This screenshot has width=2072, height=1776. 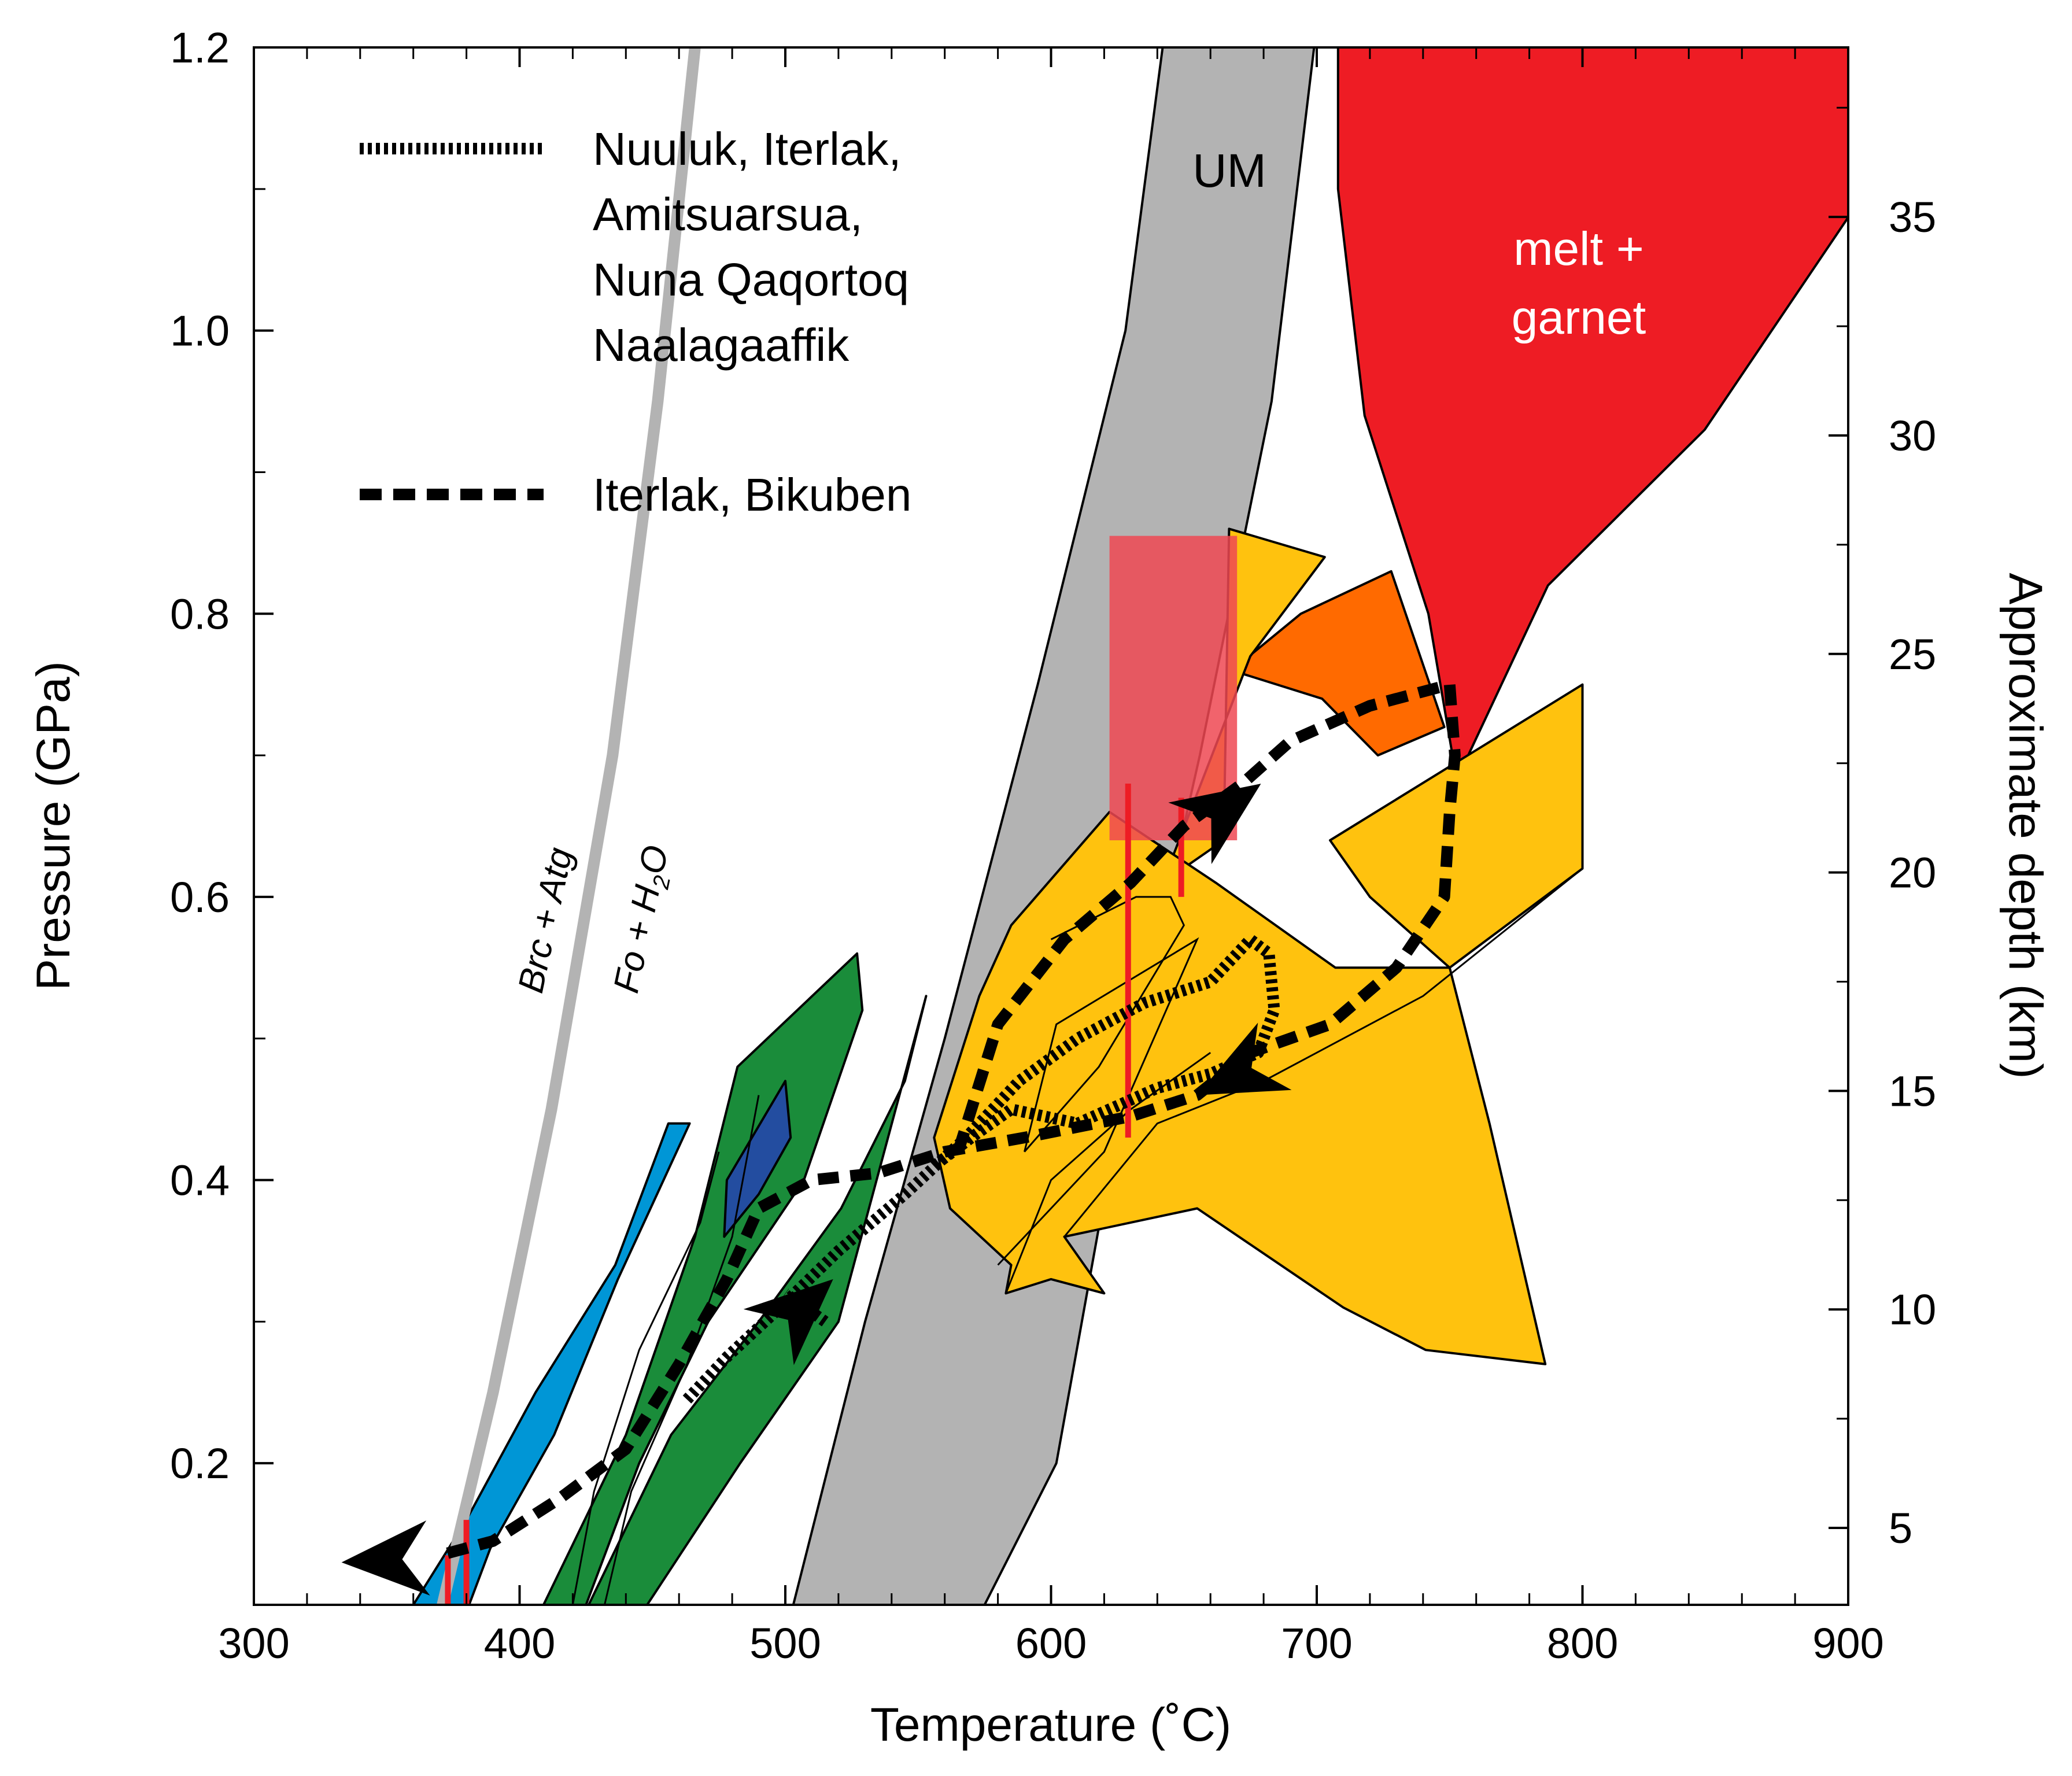 What do you see at coordinates (1317, 1643) in the screenshot?
I see `x-tick-label: 700` at bounding box center [1317, 1643].